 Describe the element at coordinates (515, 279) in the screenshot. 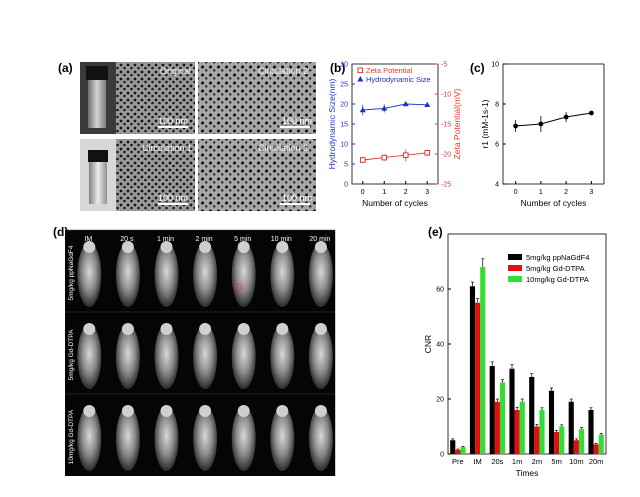

I see `legend-swatch` at that location.